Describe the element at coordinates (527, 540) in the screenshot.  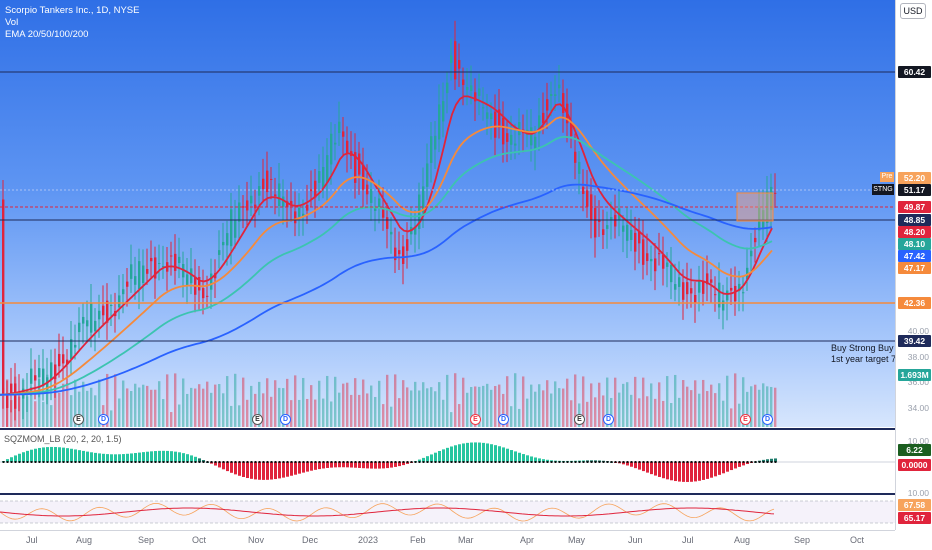
I see `time-label: Apr` at that location.